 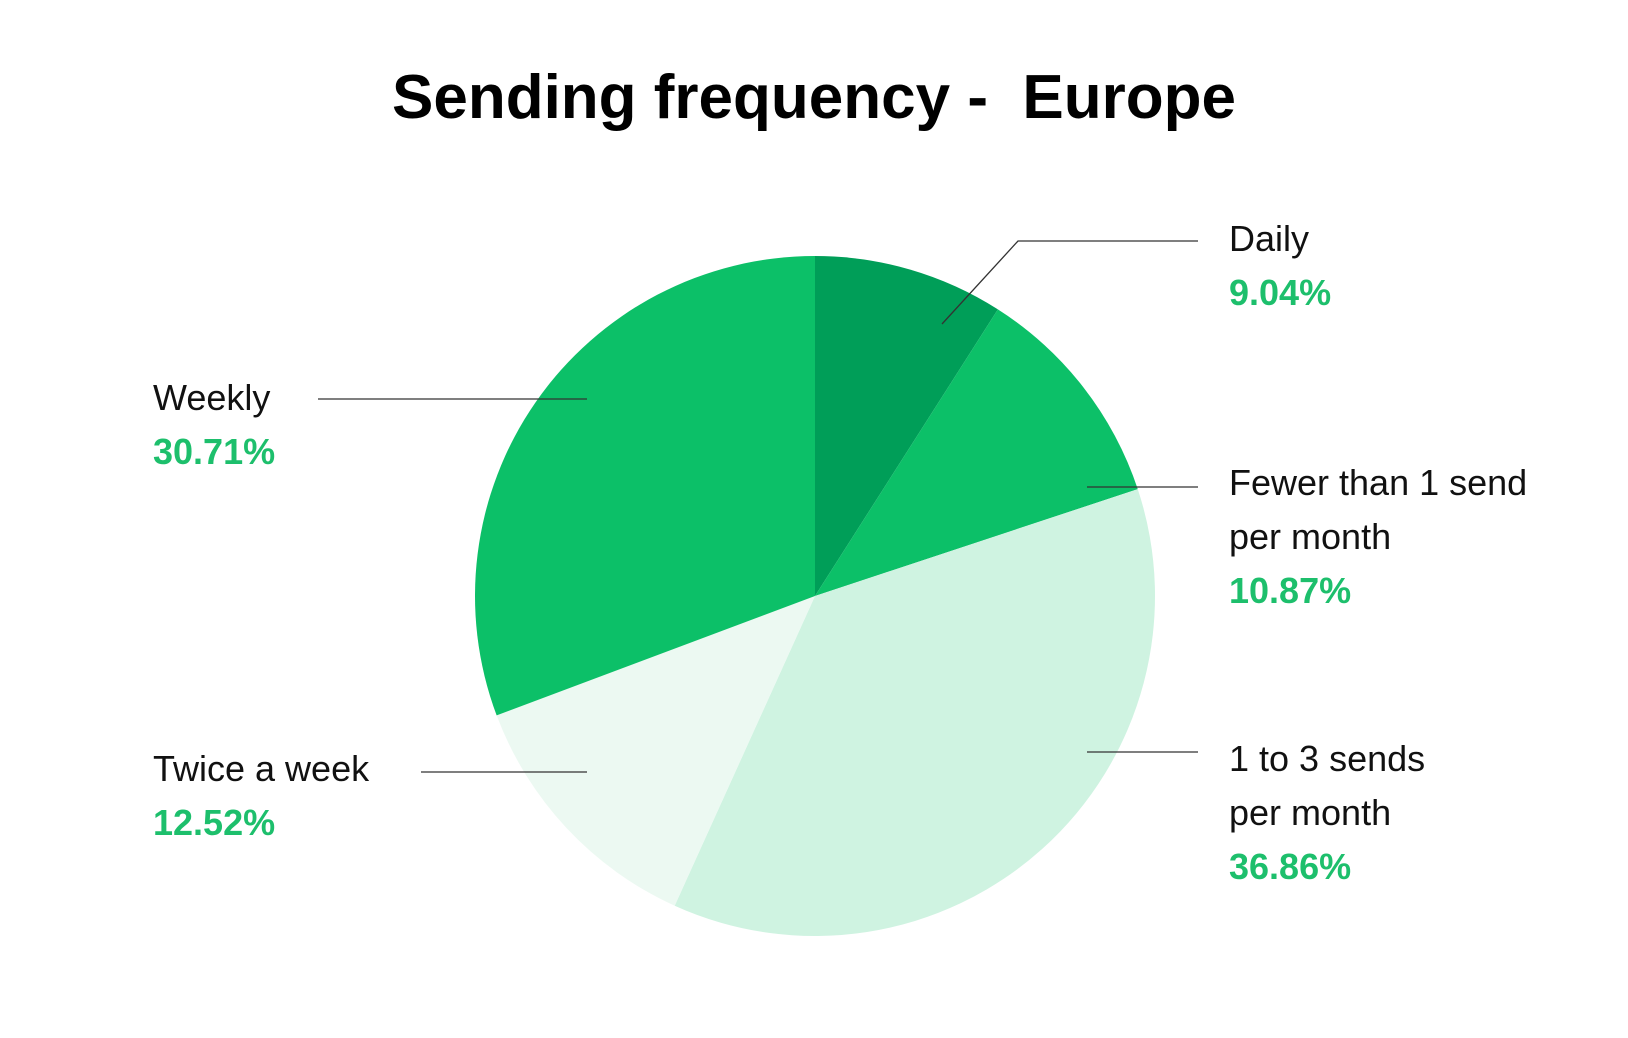 What do you see at coordinates (214, 822) in the screenshot?
I see `value-label: 12.52%` at bounding box center [214, 822].